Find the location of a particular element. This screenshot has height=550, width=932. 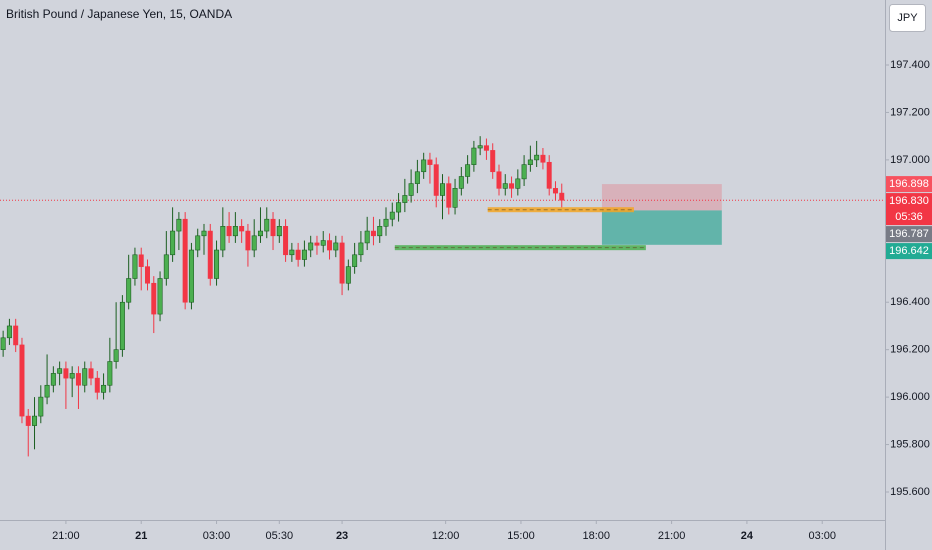

price-tag-label: 196.787 is located at coordinates (909, 234).